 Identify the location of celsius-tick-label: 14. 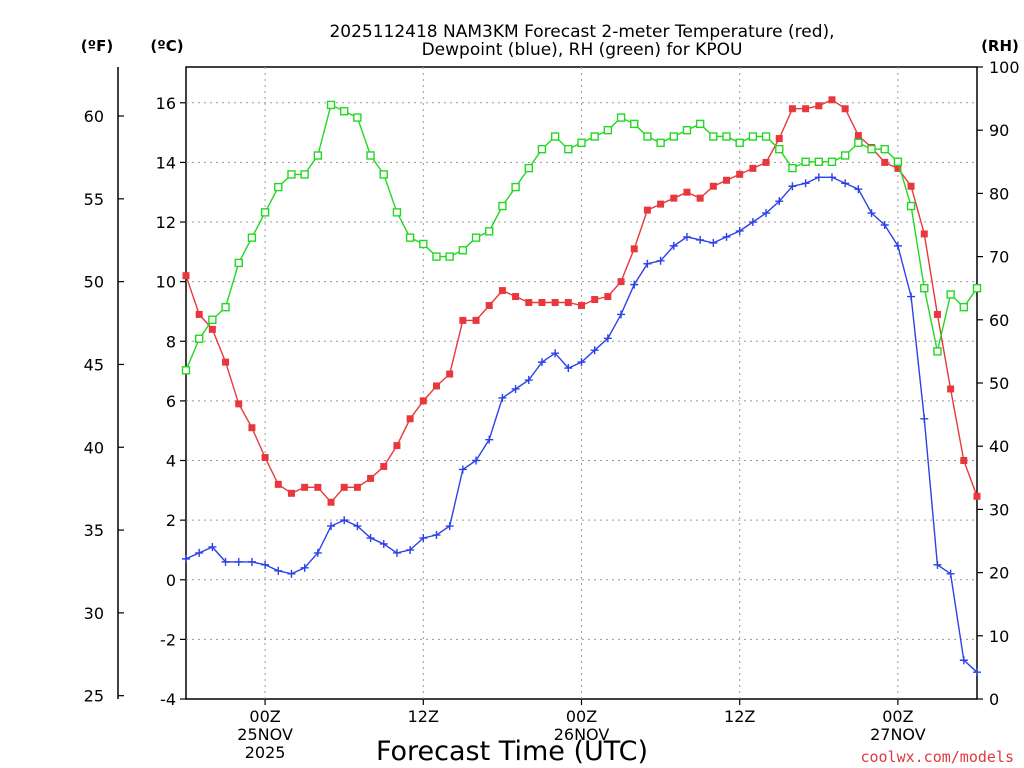
(166, 162).